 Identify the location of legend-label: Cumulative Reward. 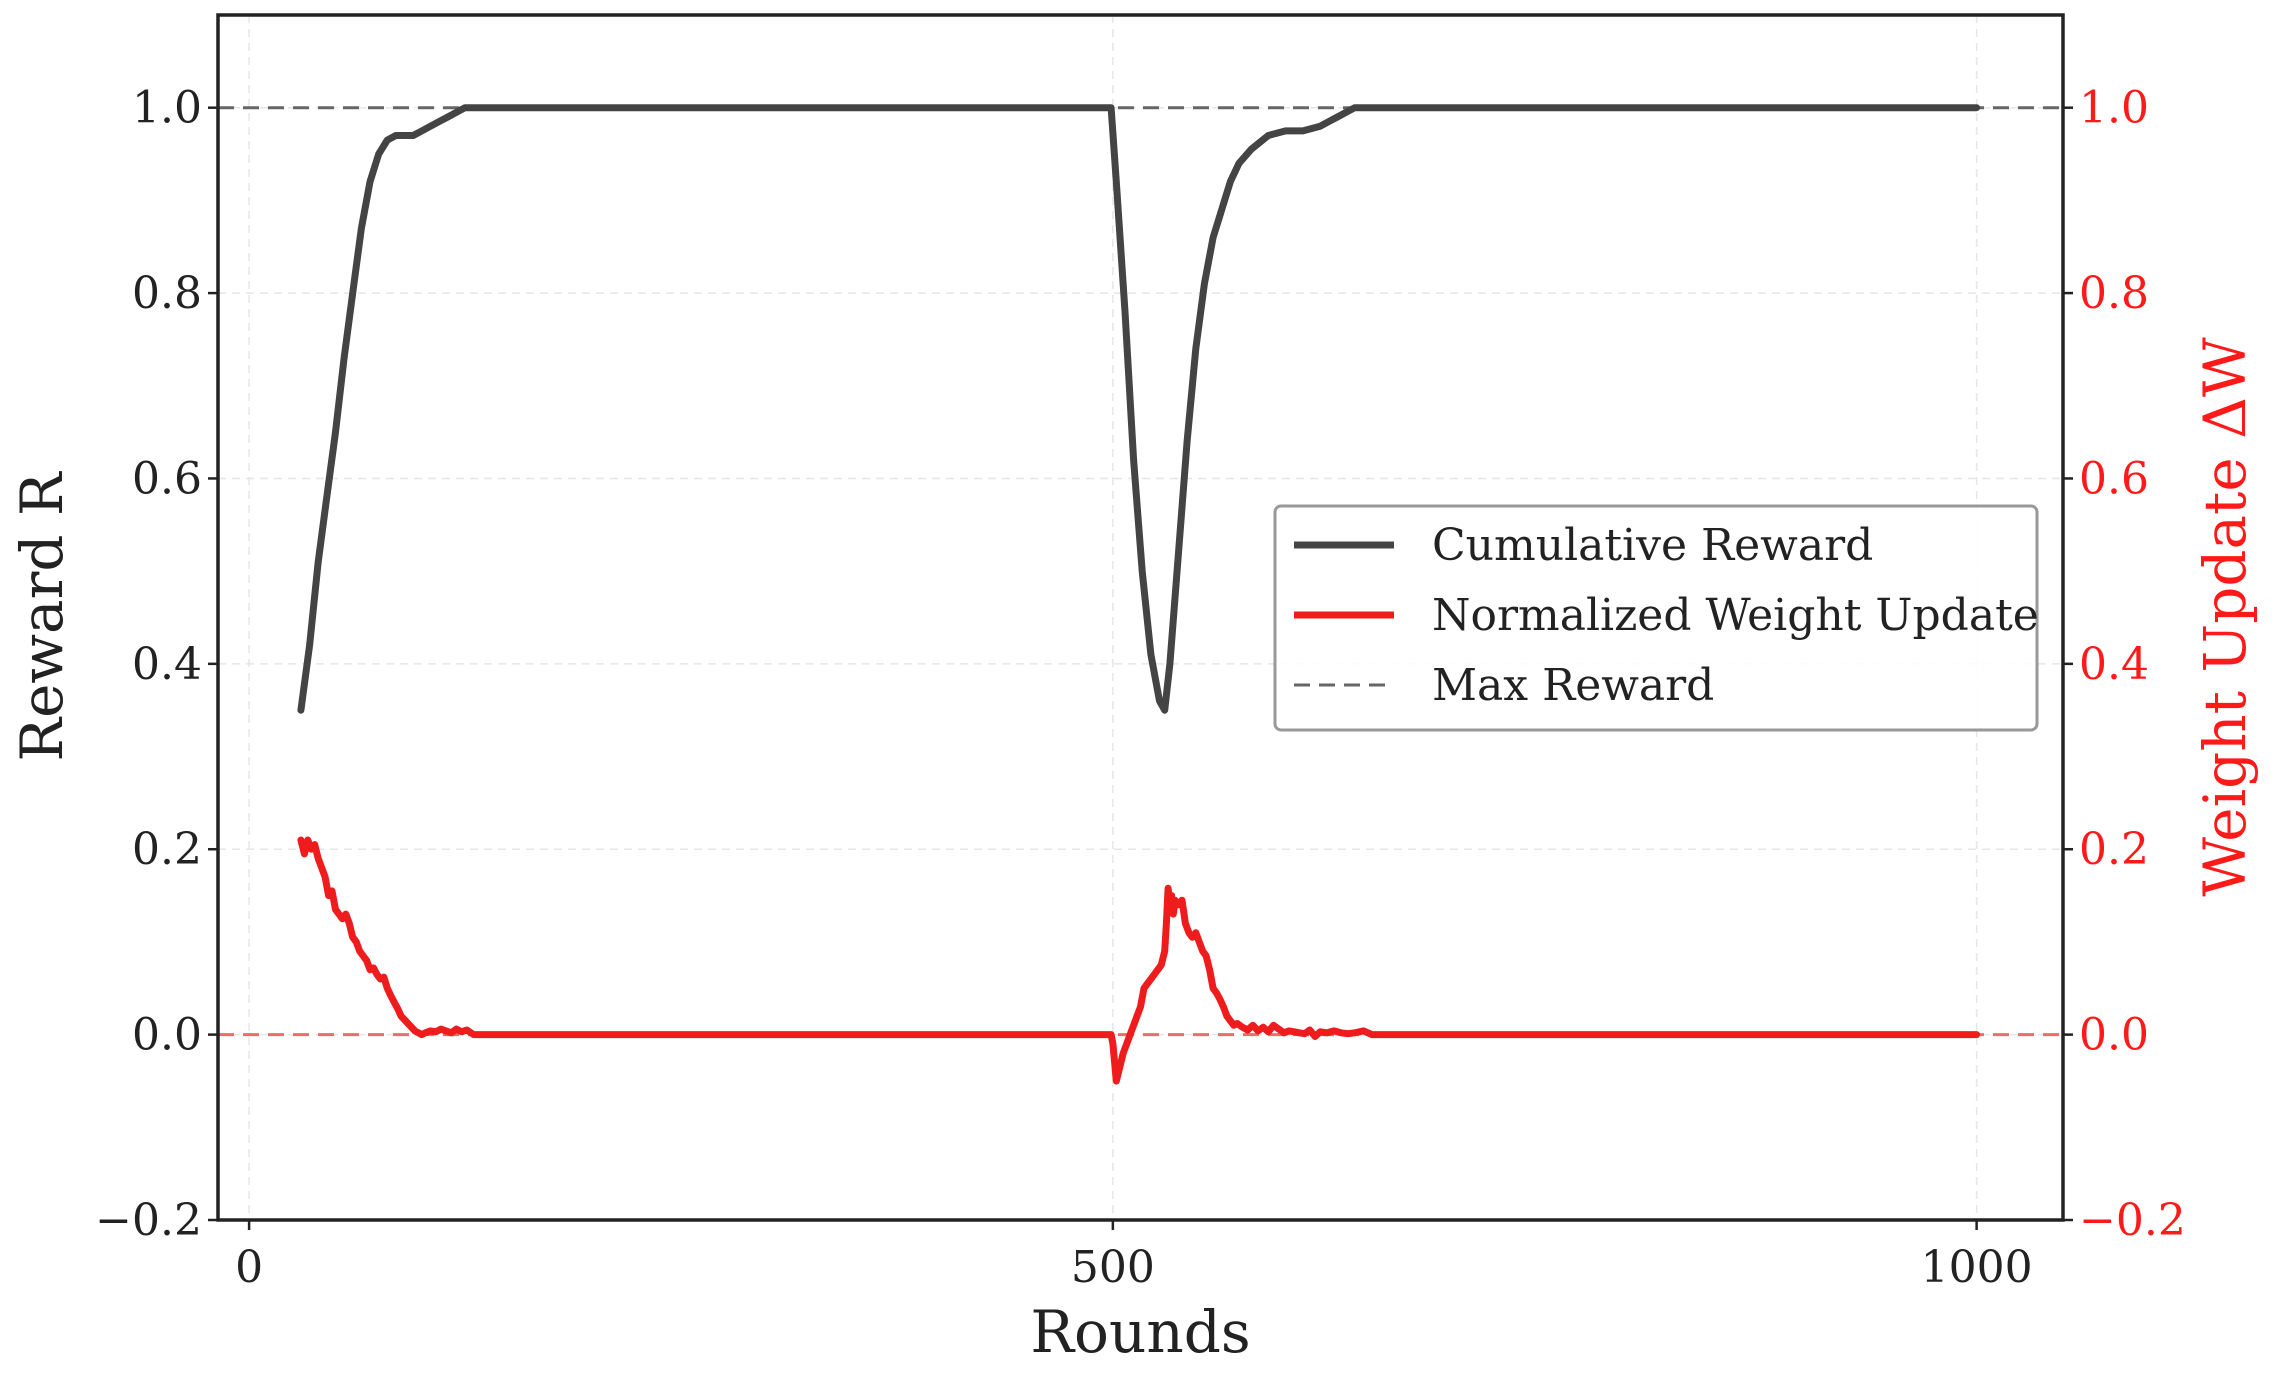
(1652, 545).